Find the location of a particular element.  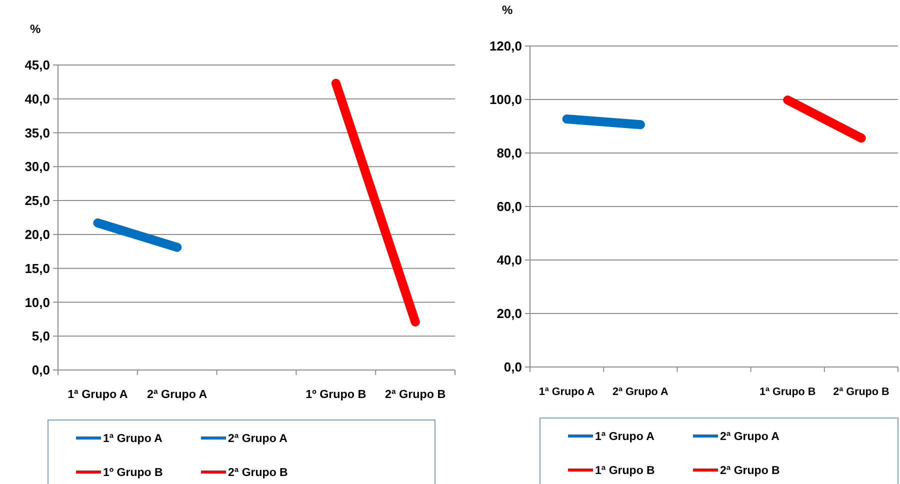

x-tick-label: 1ª Grupo B is located at coordinates (787, 392).